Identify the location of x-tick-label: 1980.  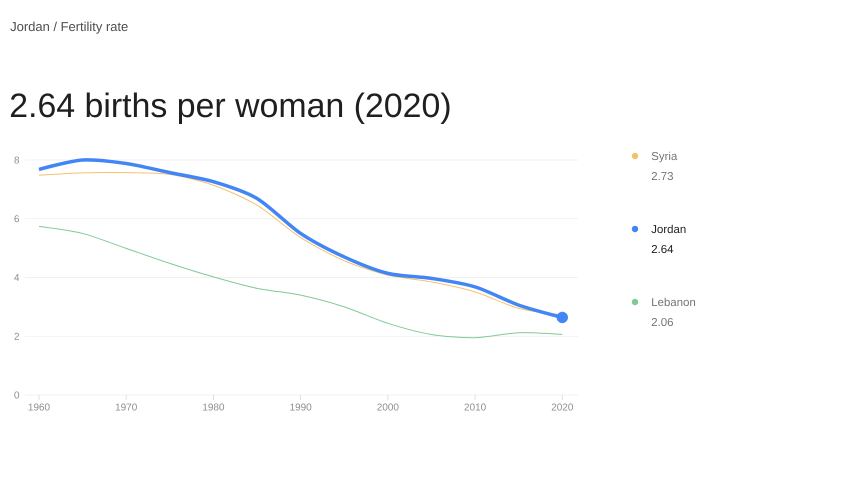
(213, 407).